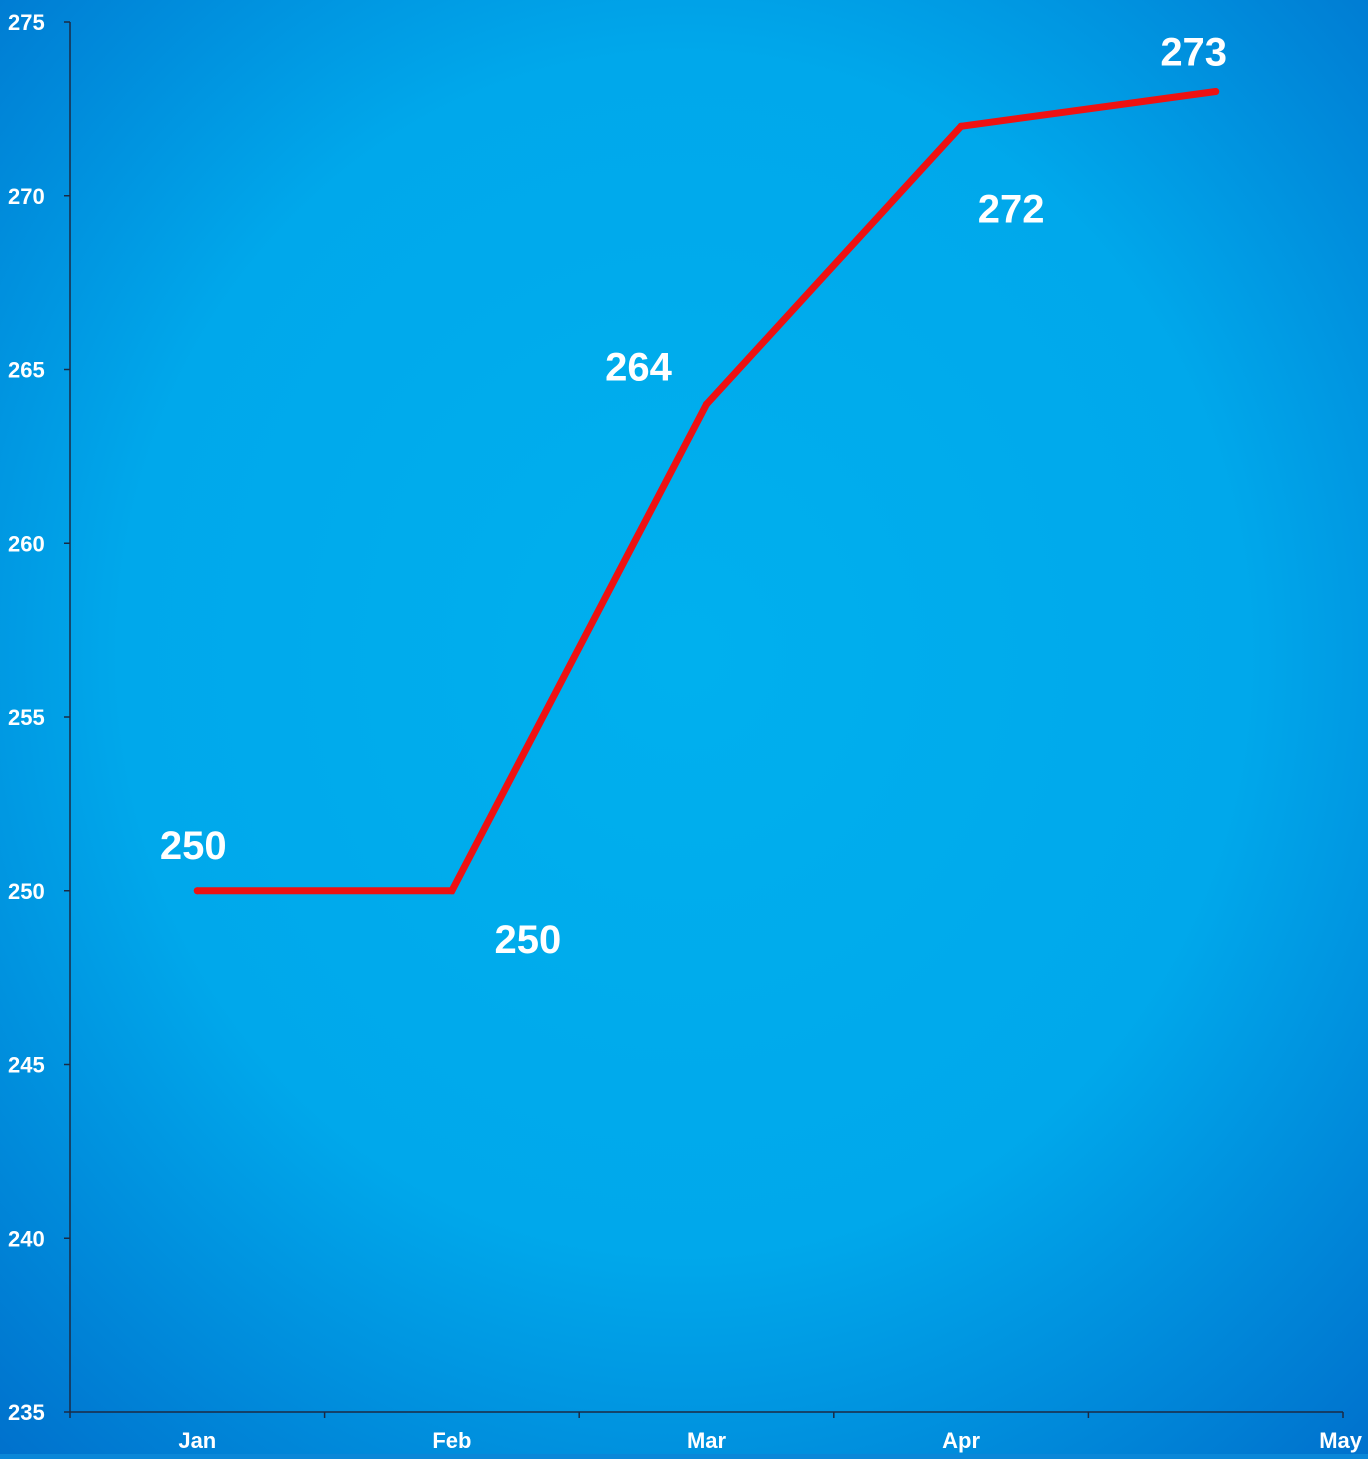  What do you see at coordinates (961, 1440) in the screenshot?
I see `x-tick-label: Apr` at bounding box center [961, 1440].